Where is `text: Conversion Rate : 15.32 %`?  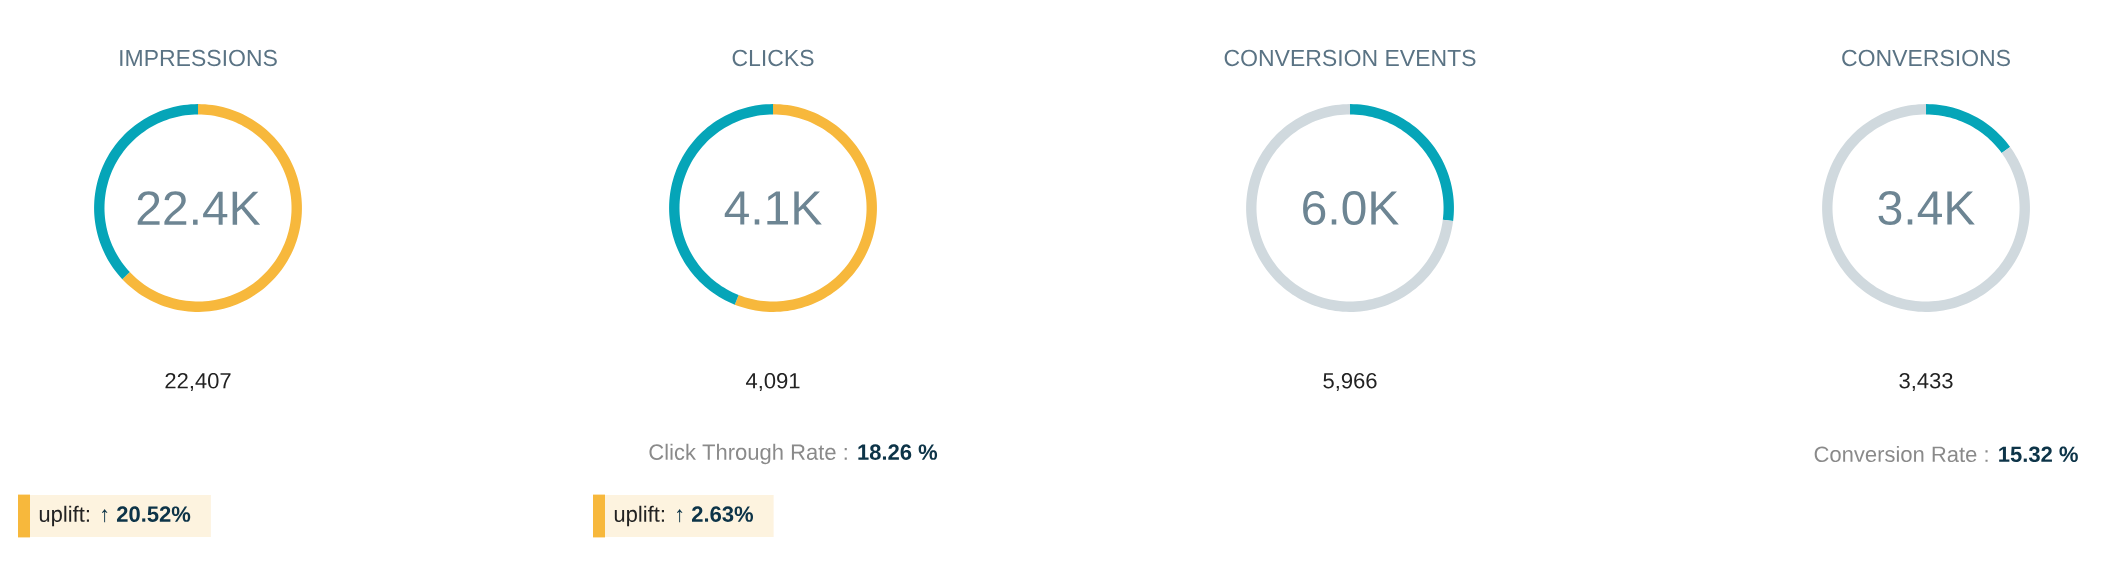 text: Conversion Rate : 15.32 % is located at coordinates (1946, 454).